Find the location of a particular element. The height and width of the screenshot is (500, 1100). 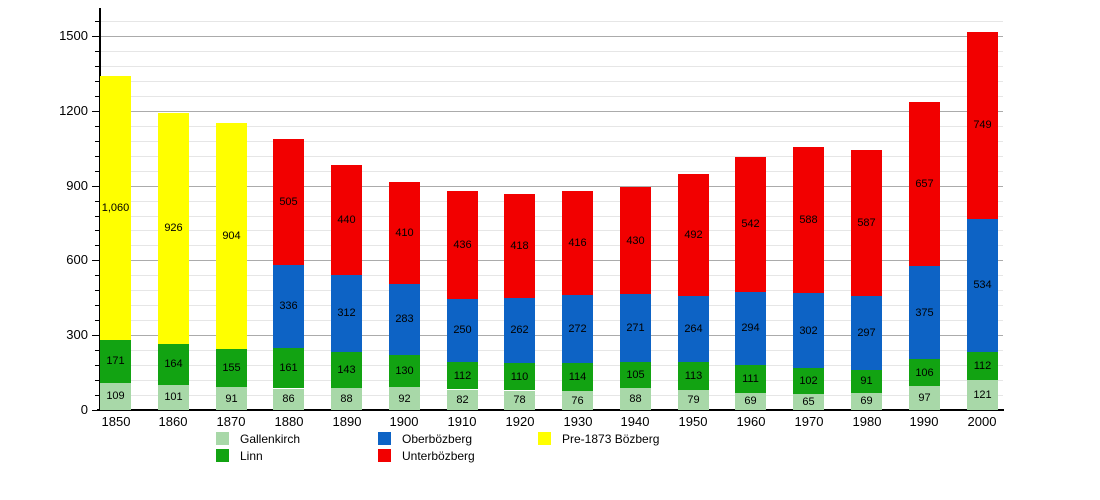

bar-segment-oberb-zberg-1980: 297 is located at coordinates (866, 333).